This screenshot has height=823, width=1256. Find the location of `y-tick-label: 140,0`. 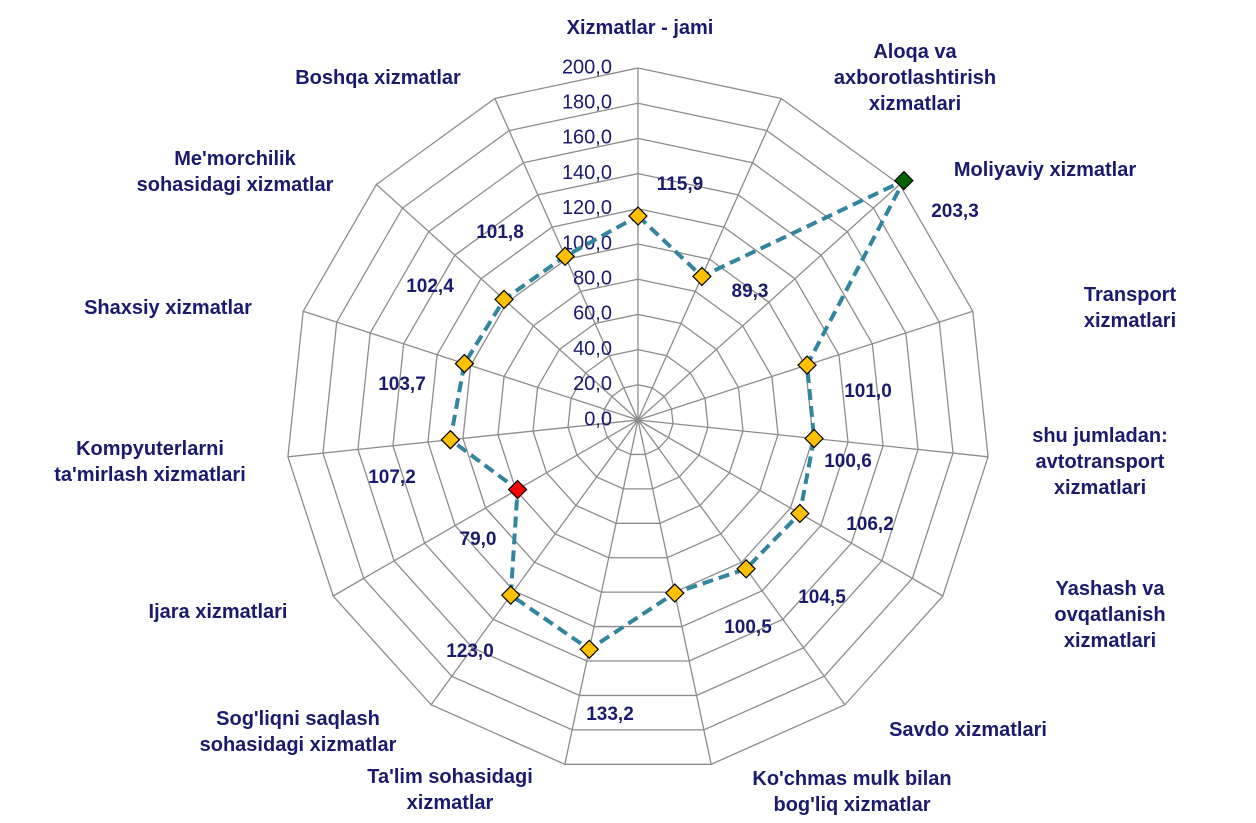

y-tick-label: 140,0 is located at coordinates (587, 173).